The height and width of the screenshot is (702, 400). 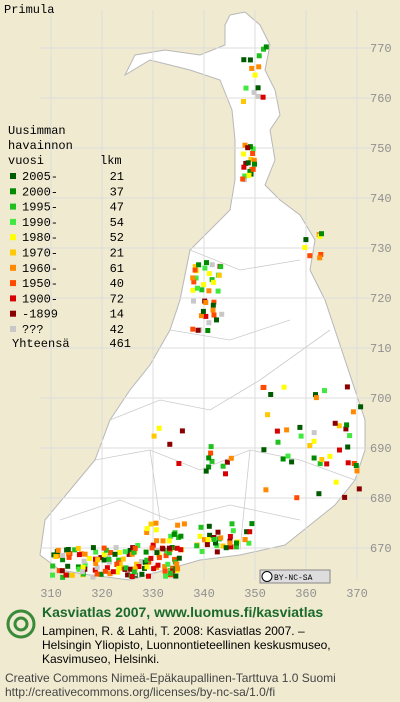 What do you see at coordinates (40, 238) in the screenshot?
I see `legend-label: 1980-` at bounding box center [40, 238].